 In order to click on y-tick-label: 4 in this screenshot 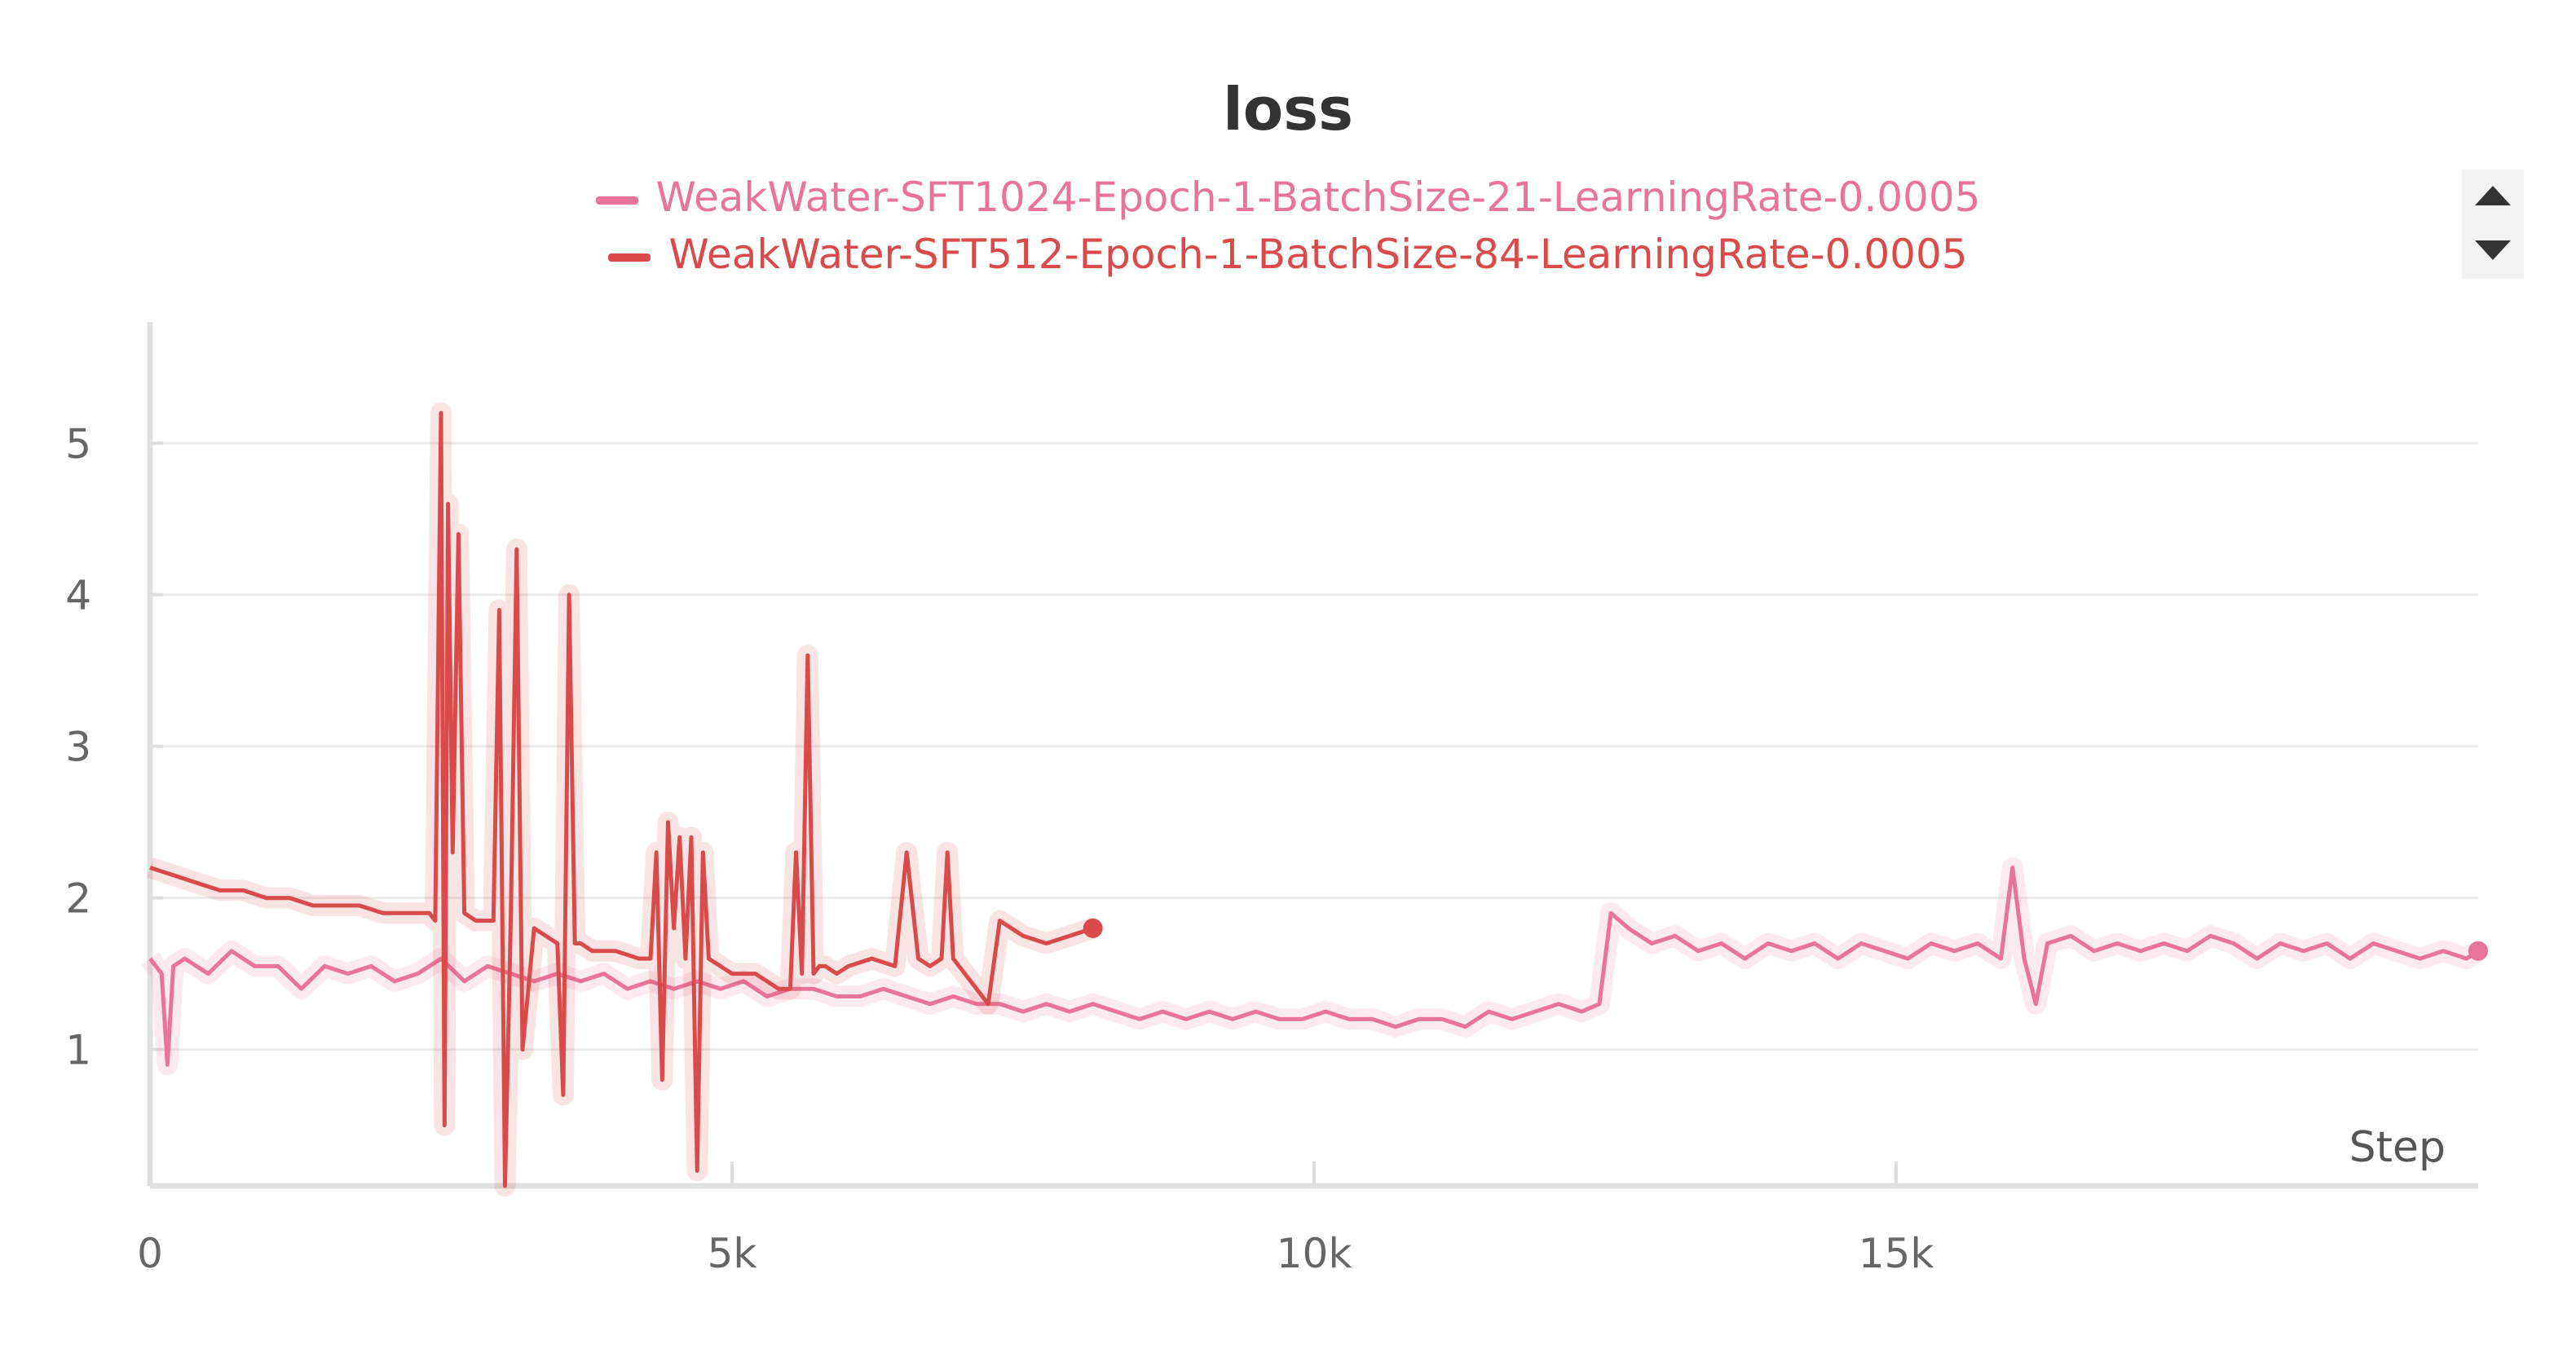, I will do `click(78, 595)`.